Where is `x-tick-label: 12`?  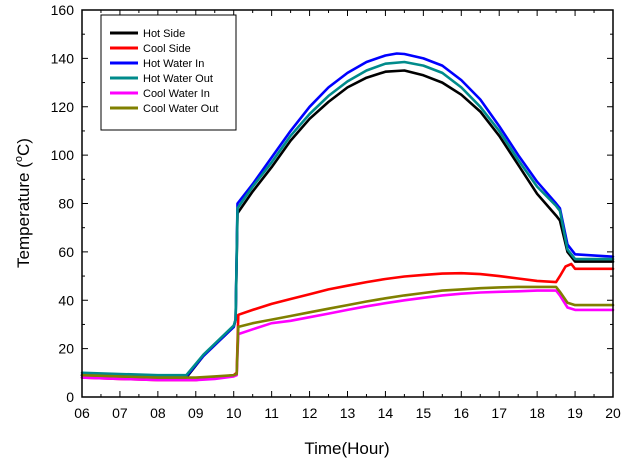
x-tick-label: 12 is located at coordinates (310, 413).